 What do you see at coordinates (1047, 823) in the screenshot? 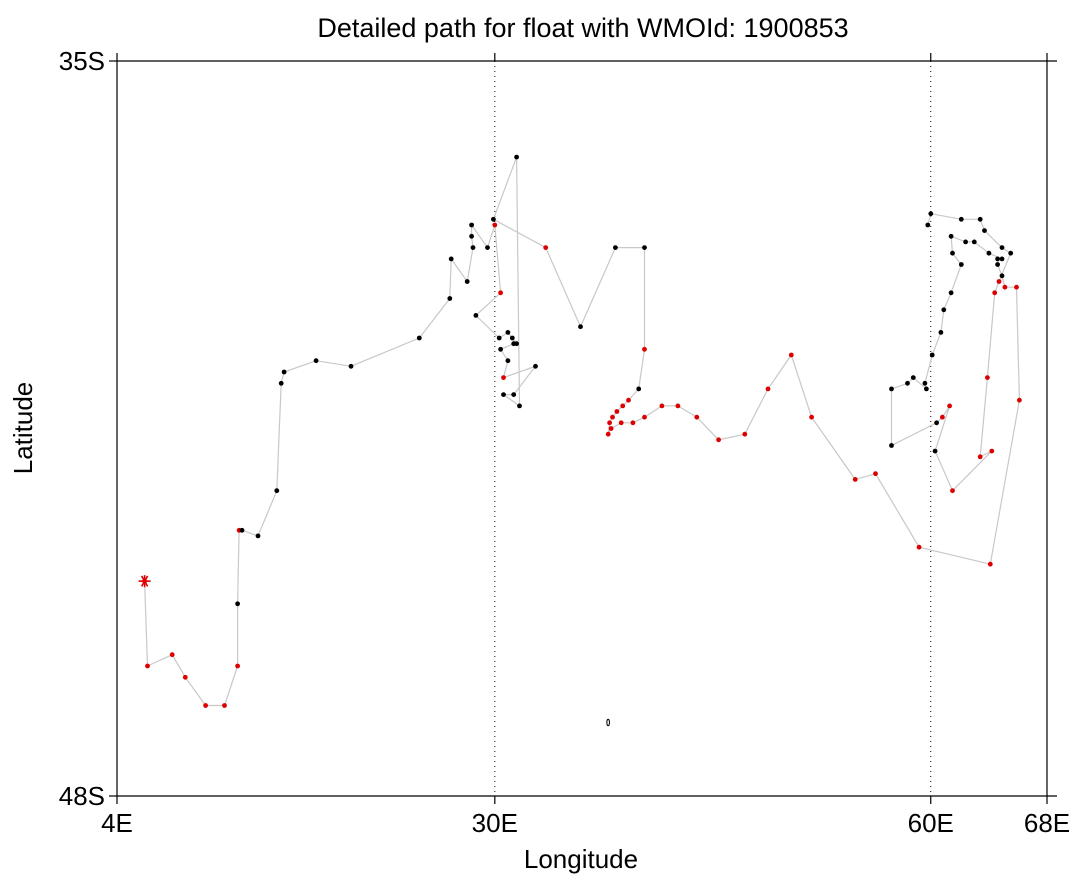
I see `x-tick-label: 68E` at bounding box center [1047, 823].